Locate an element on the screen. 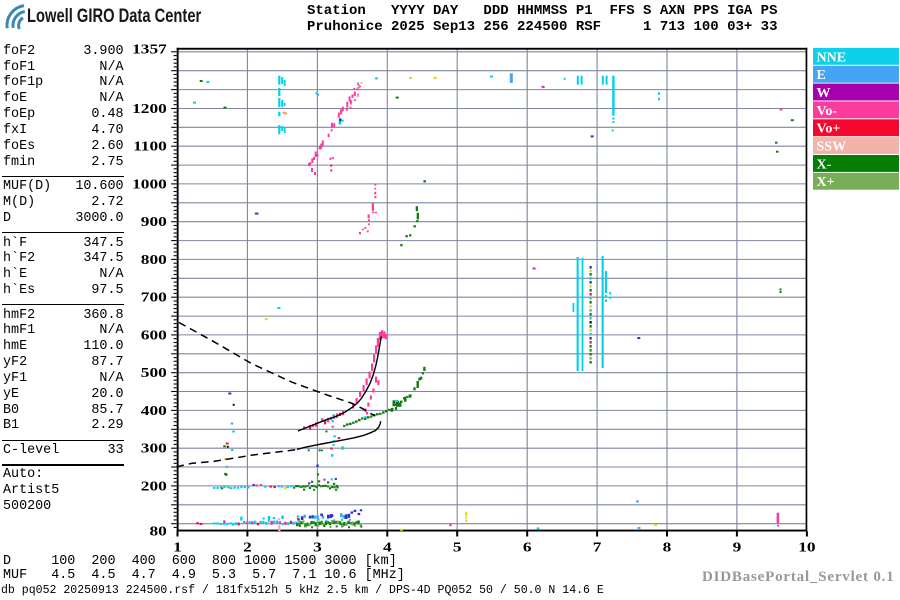 The image size is (900, 600). svg-text: SSW is located at coordinates (832, 147).